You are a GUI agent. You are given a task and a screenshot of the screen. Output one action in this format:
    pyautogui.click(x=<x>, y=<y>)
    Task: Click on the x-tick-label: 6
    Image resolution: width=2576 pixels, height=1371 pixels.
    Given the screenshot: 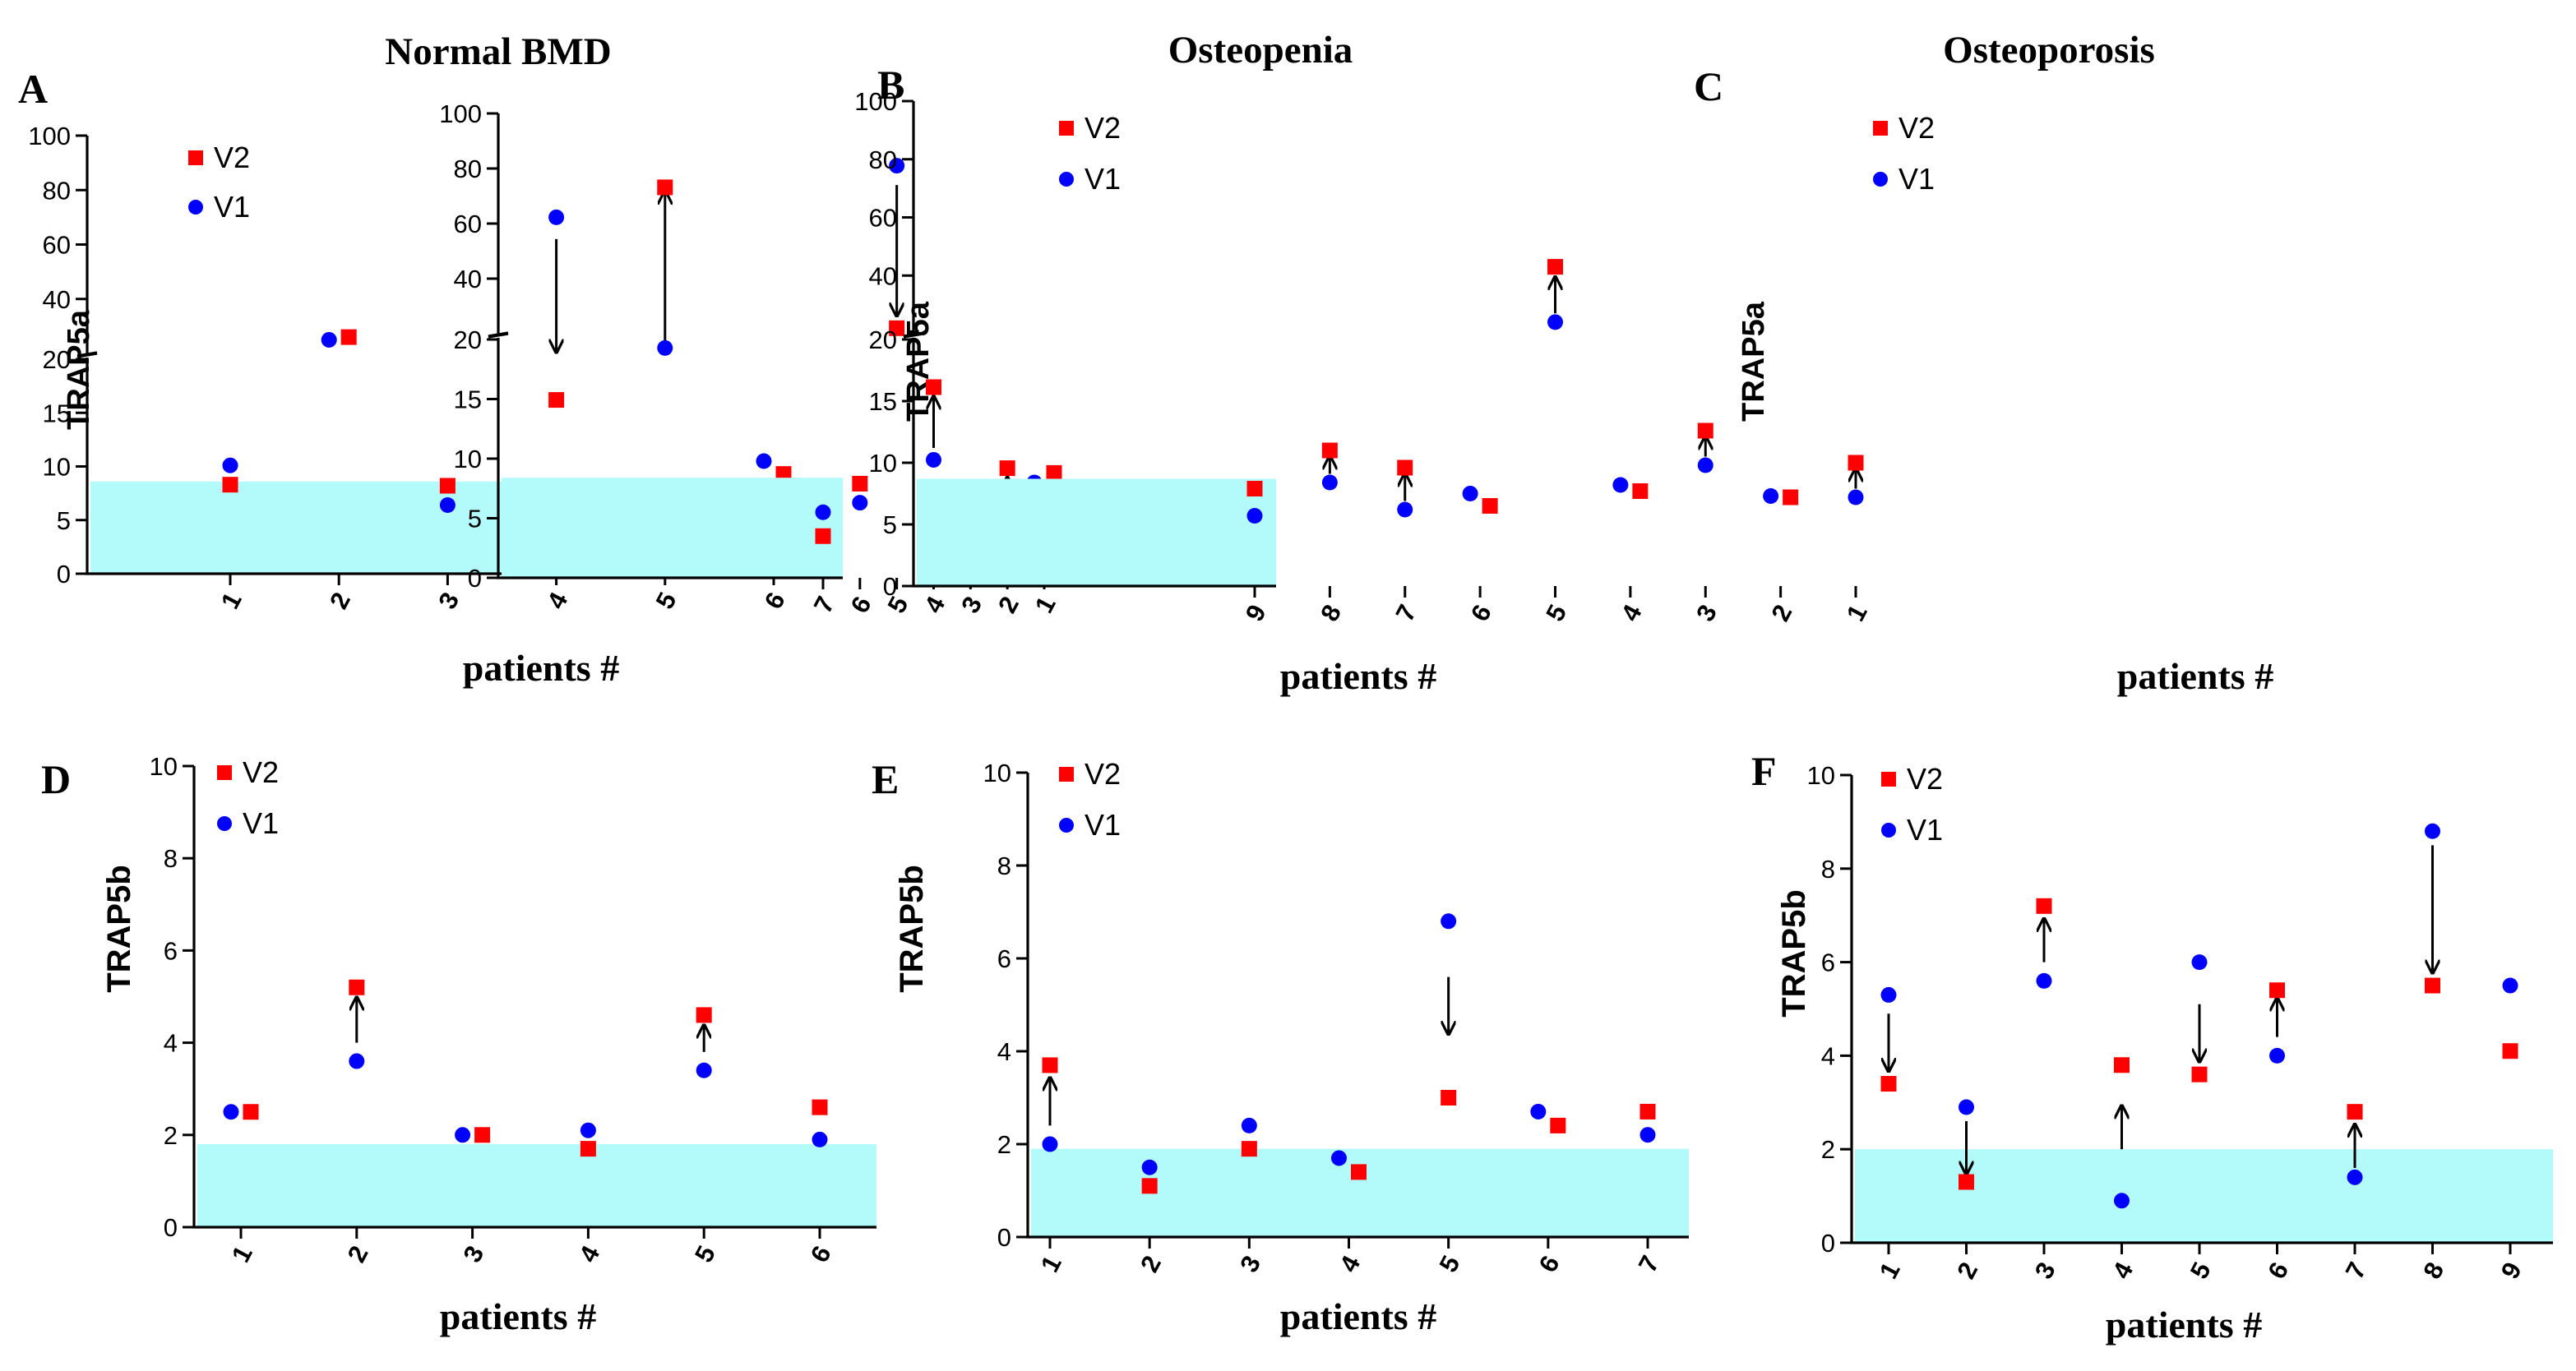 What is the action you would take?
    pyautogui.click(x=775, y=601)
    